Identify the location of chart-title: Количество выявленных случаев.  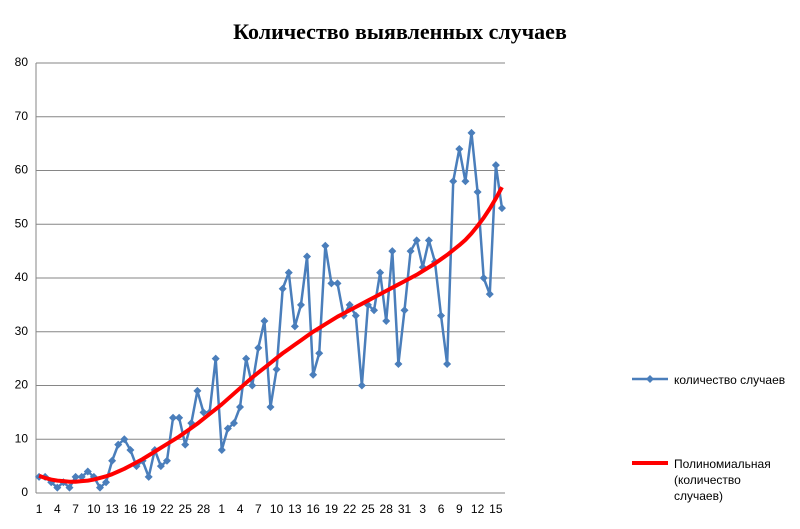
(400, 31).